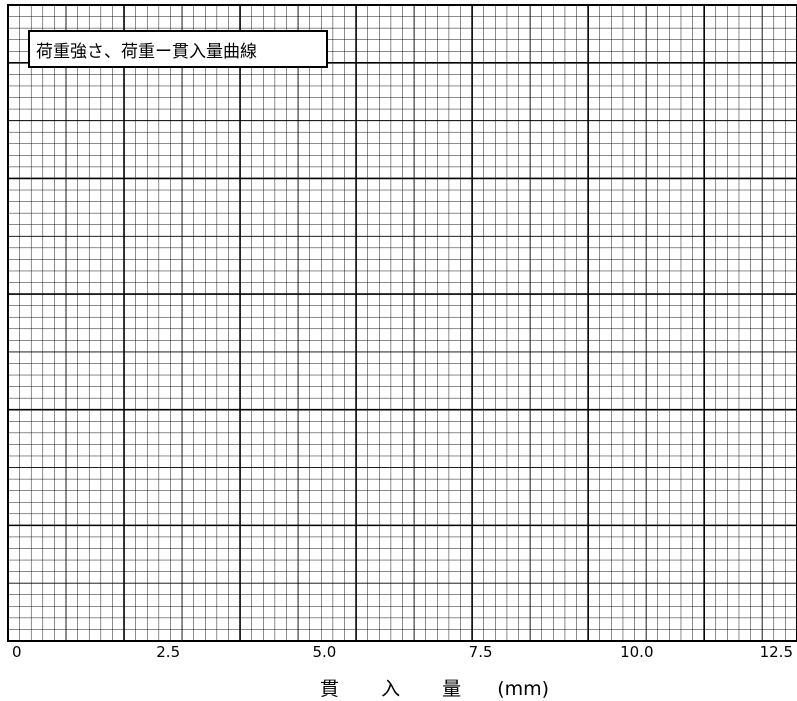 The width and height of the screenshot is (797, 701). Describe the element at coordinates (390, 687) in the screenshot. I see `x-axis-label-part-2: 入` at that location.